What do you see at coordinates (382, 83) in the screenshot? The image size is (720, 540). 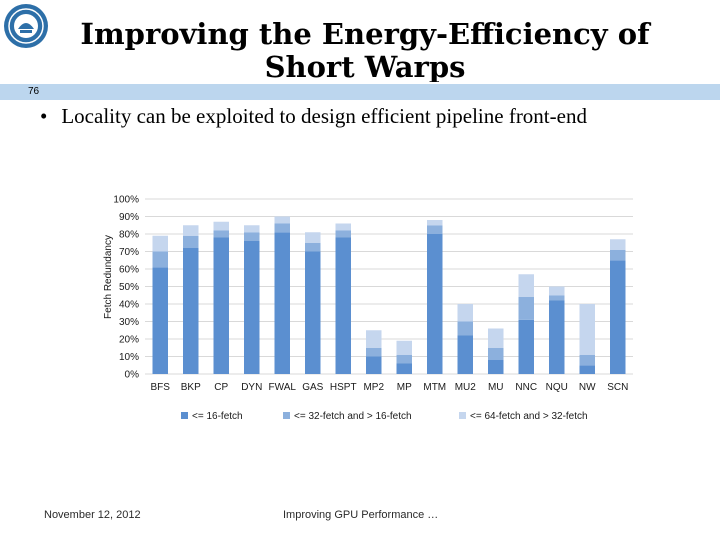 I see `title-divider` at bounding box center [382, 83].